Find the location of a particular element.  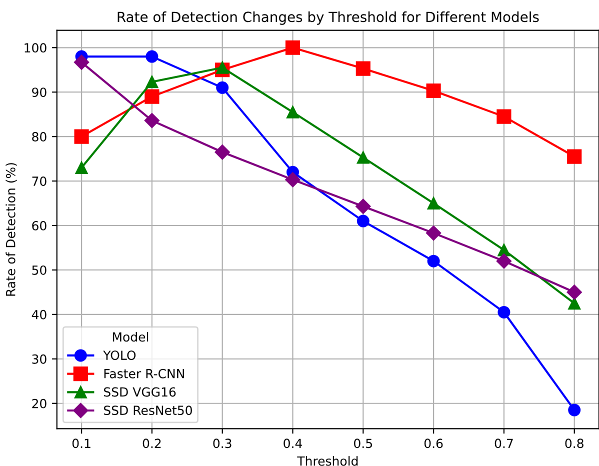

x-tick-label: 0.7 is located at coordinates (503, 443).